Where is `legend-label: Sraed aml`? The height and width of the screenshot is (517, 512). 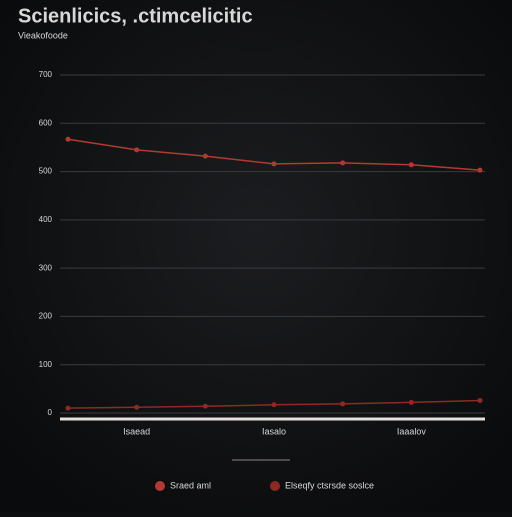 legend-label: Sraed aml is located at coordinates (190, 485).